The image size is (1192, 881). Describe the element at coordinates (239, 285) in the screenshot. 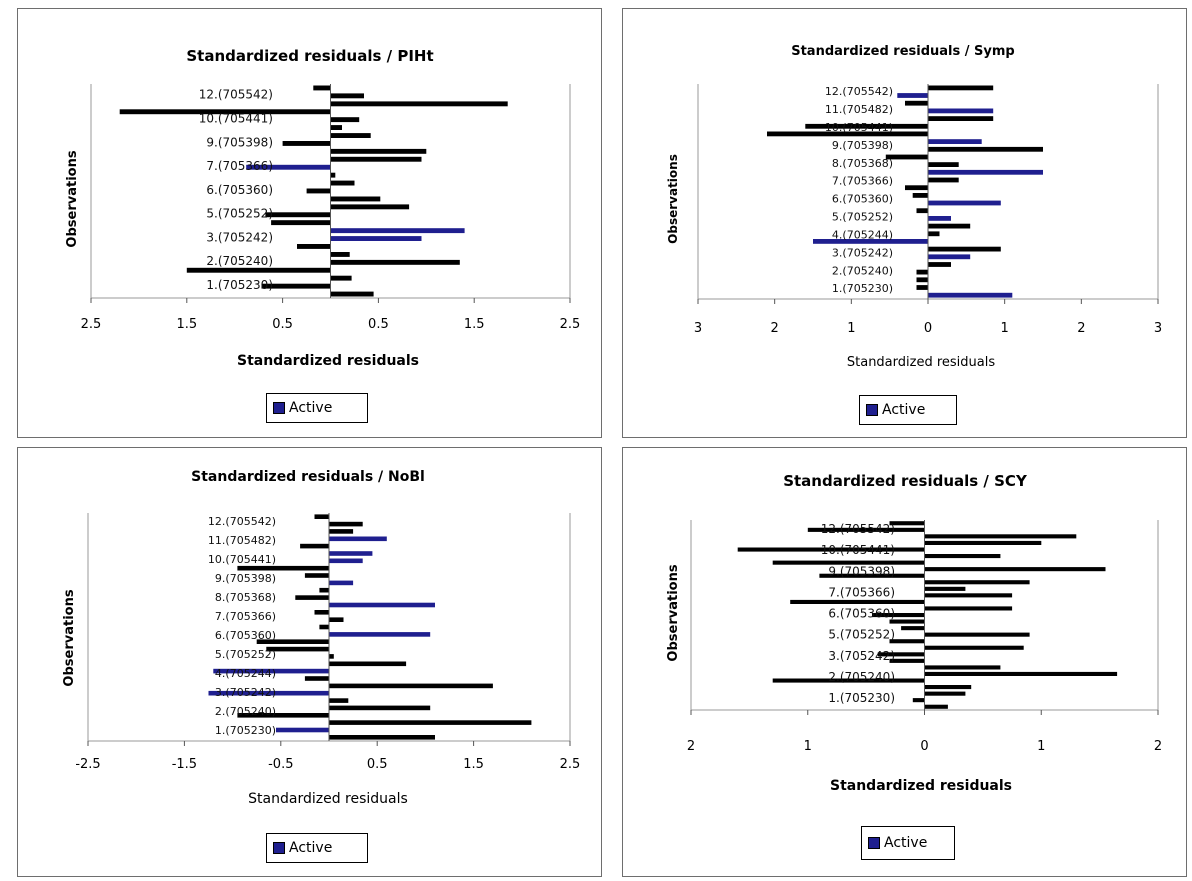

I see `category-label: 1.(705230)` at that location.